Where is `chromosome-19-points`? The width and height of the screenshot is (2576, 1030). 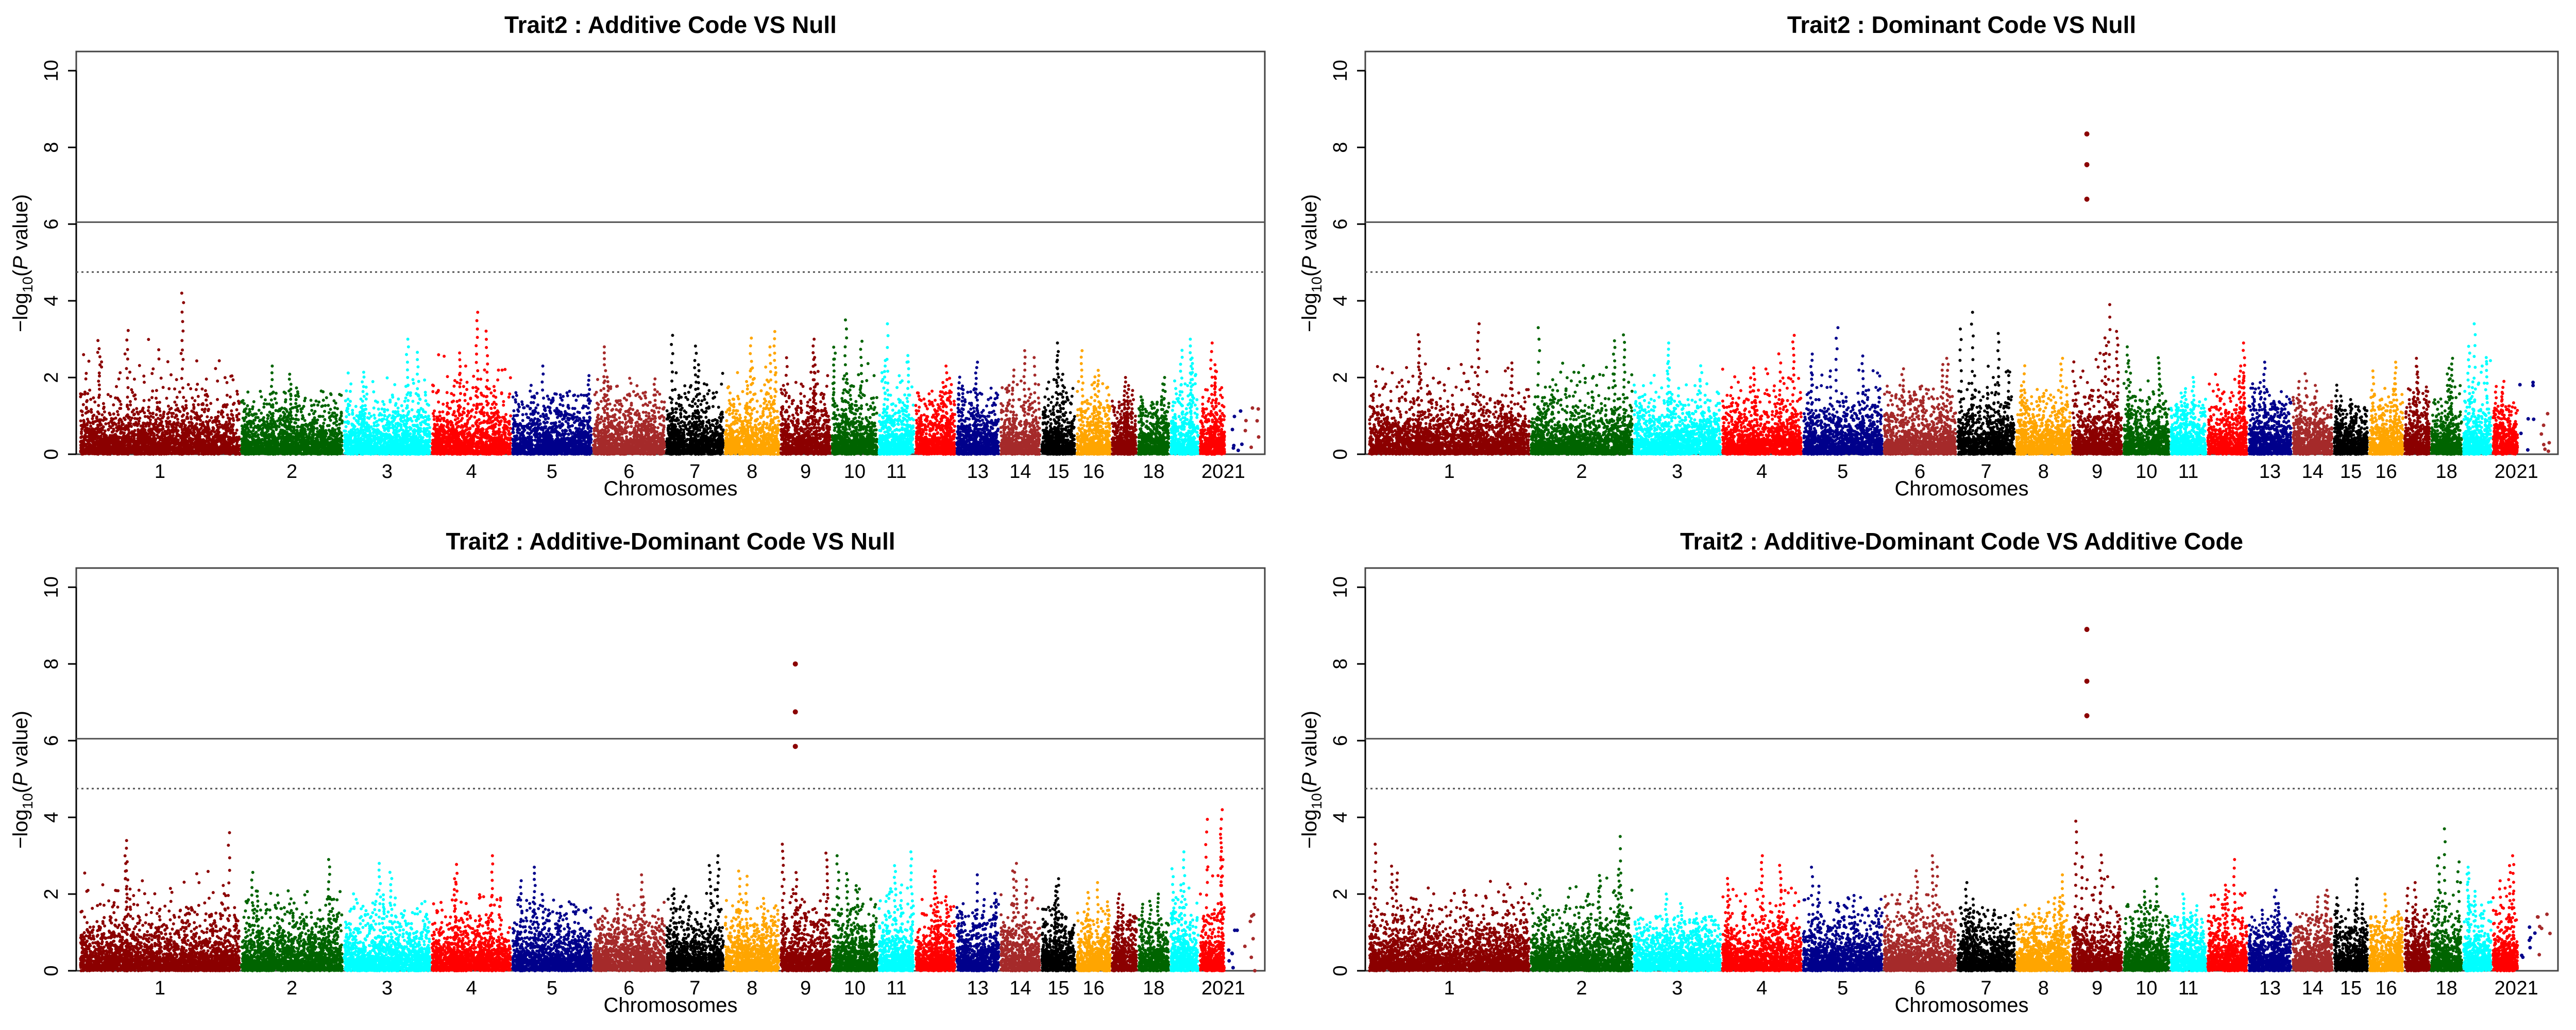 chromosome-19-points is located at coordinates (2477, 918).